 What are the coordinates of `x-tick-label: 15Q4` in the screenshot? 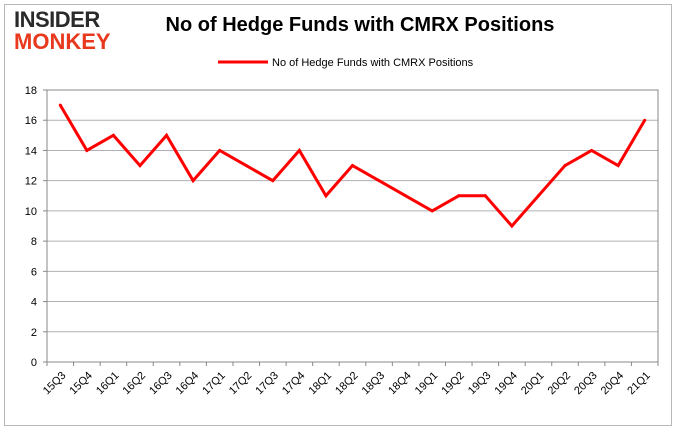 It's located at (81, 384).